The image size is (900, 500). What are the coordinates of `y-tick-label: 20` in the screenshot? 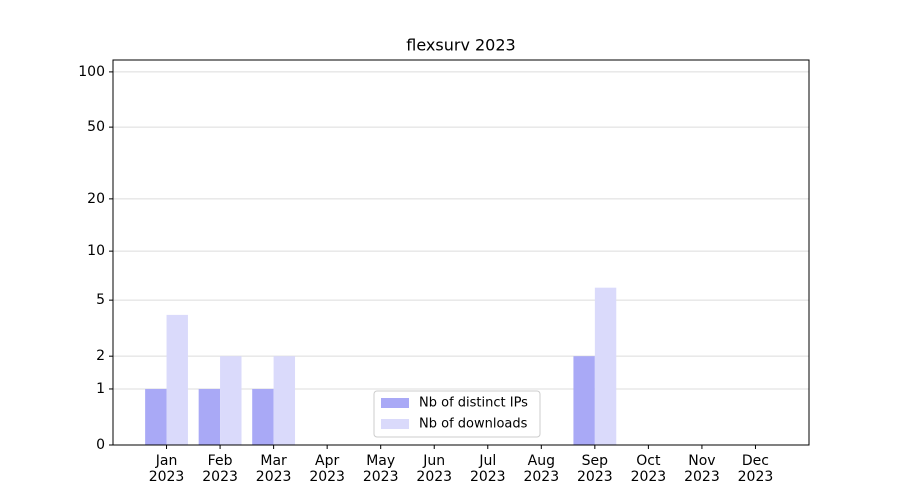 It's located at (96, 199).